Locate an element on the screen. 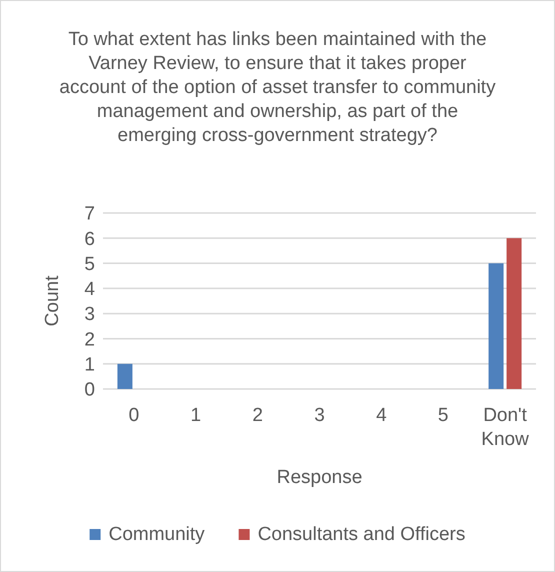 Image resolution: width=555 pixels, height=572 pixels. x-tick-label: 5 is located at coordinates (443, 415).